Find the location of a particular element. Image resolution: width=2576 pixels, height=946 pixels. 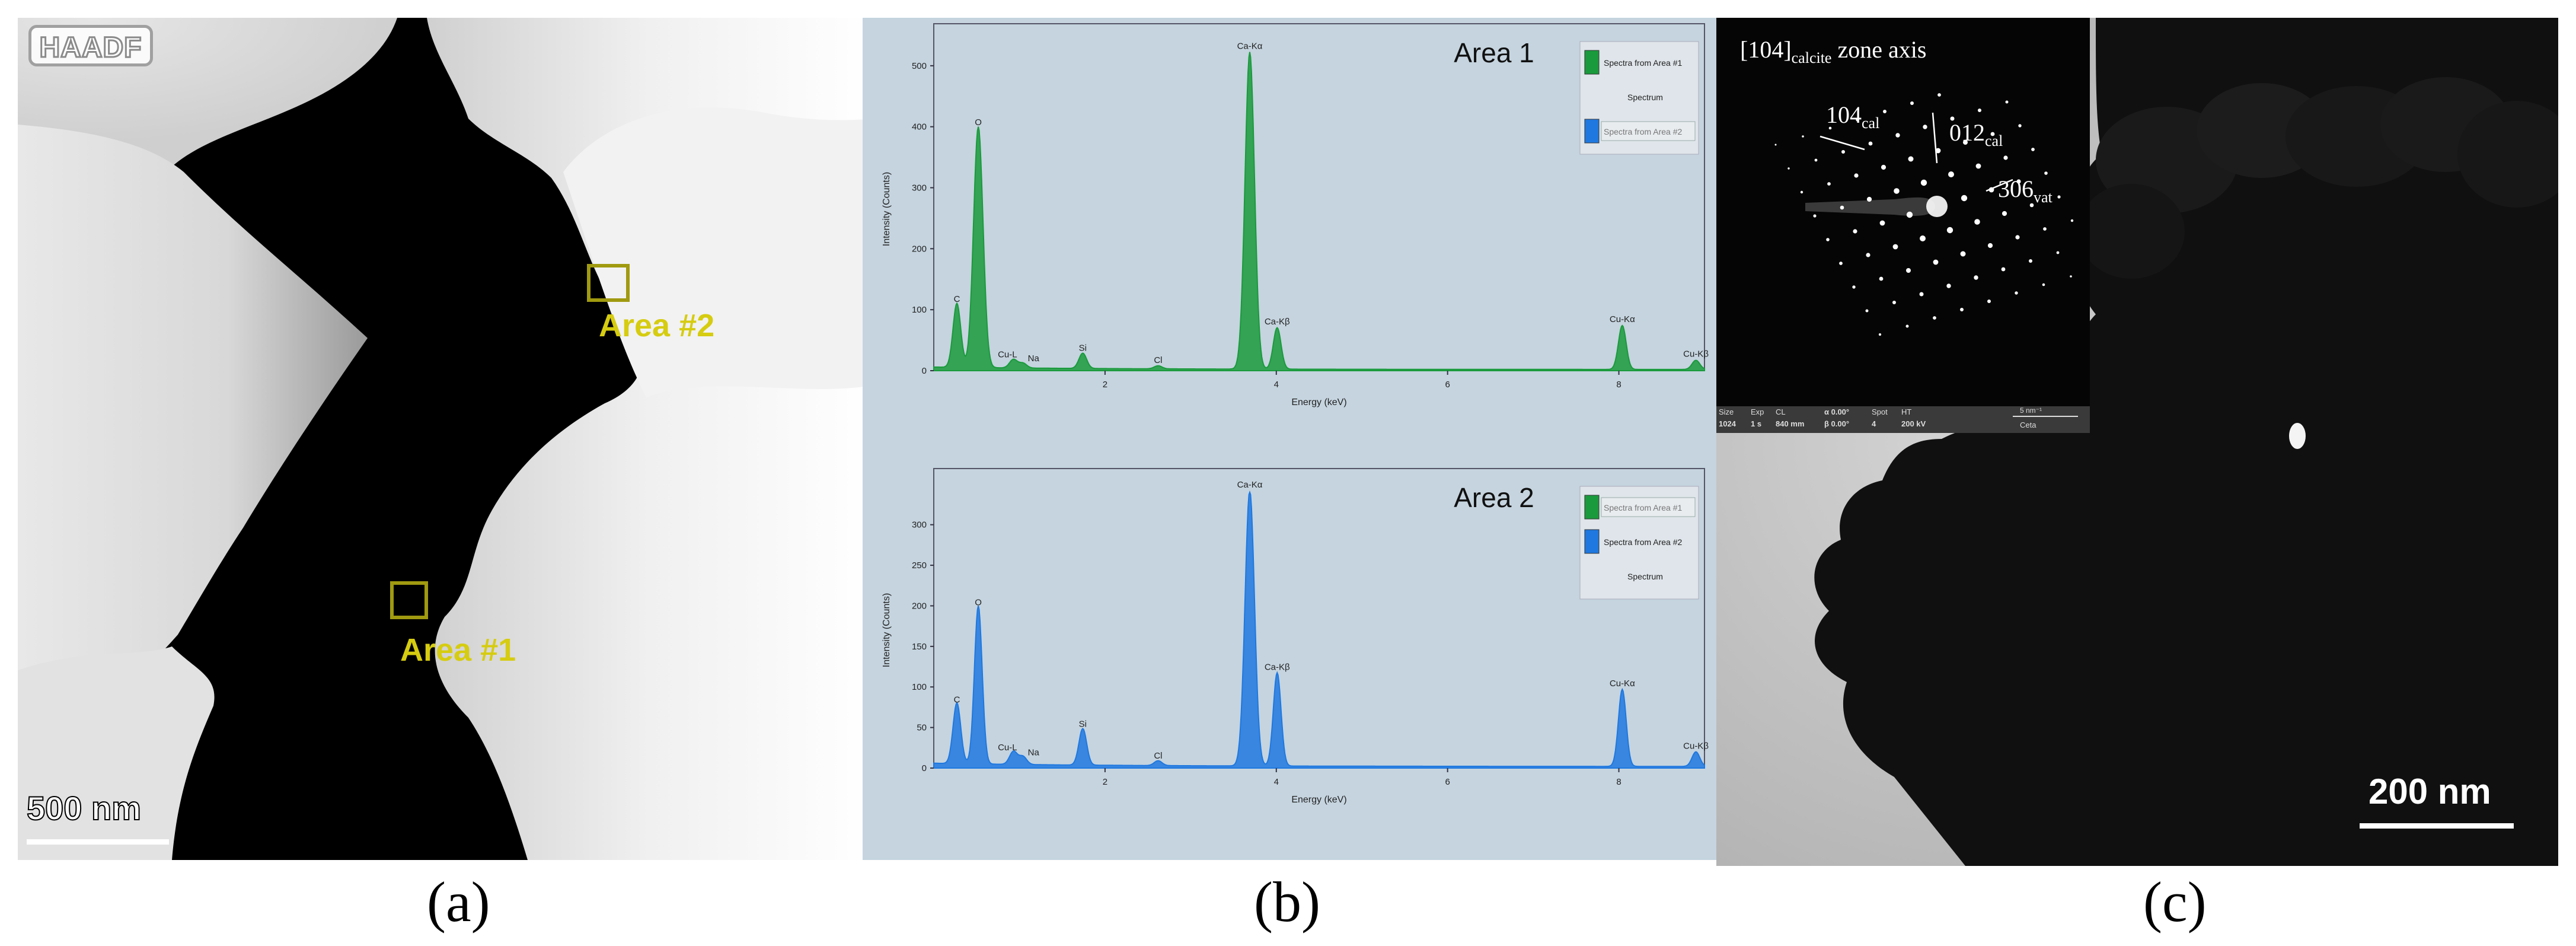

eds-peak-label: Cu-Kβ is located at coordinates (1696, 354).